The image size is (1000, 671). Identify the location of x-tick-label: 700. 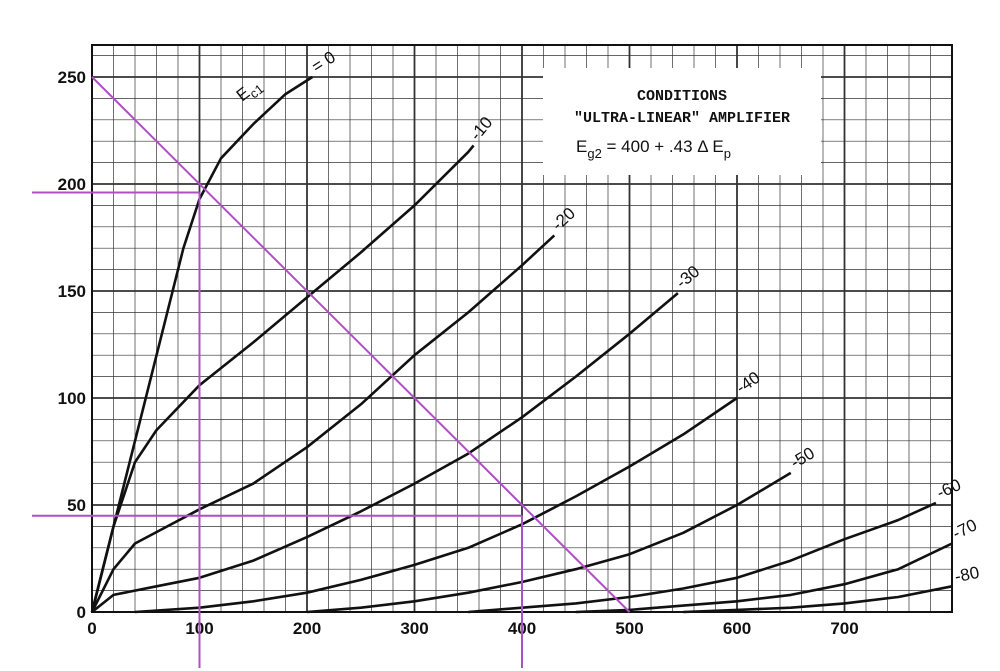
(844, 628).